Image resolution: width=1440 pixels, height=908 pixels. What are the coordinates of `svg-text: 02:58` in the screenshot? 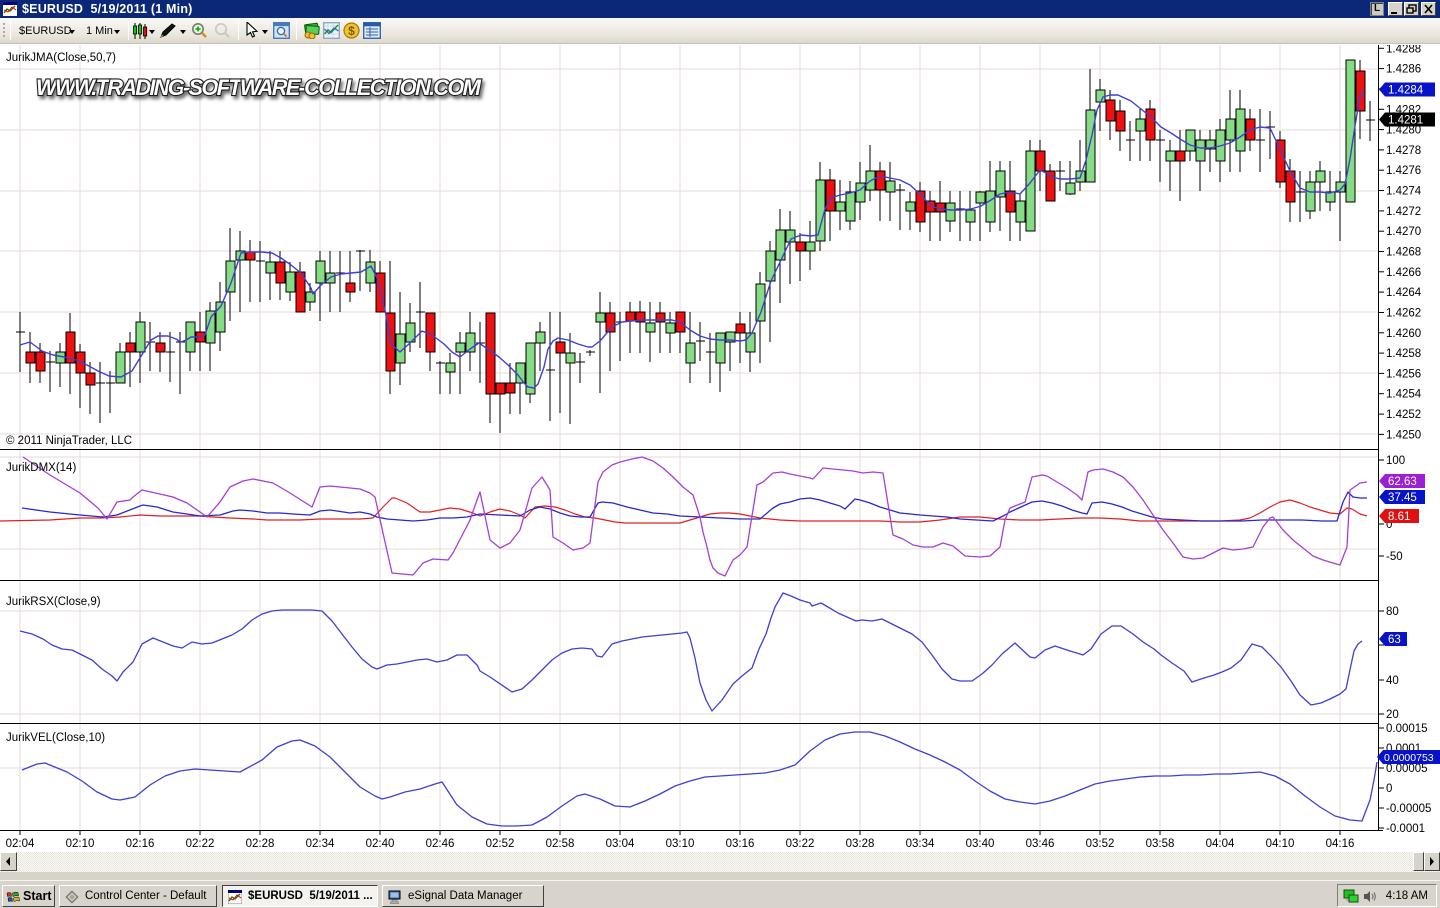 It's located at (560, 844).